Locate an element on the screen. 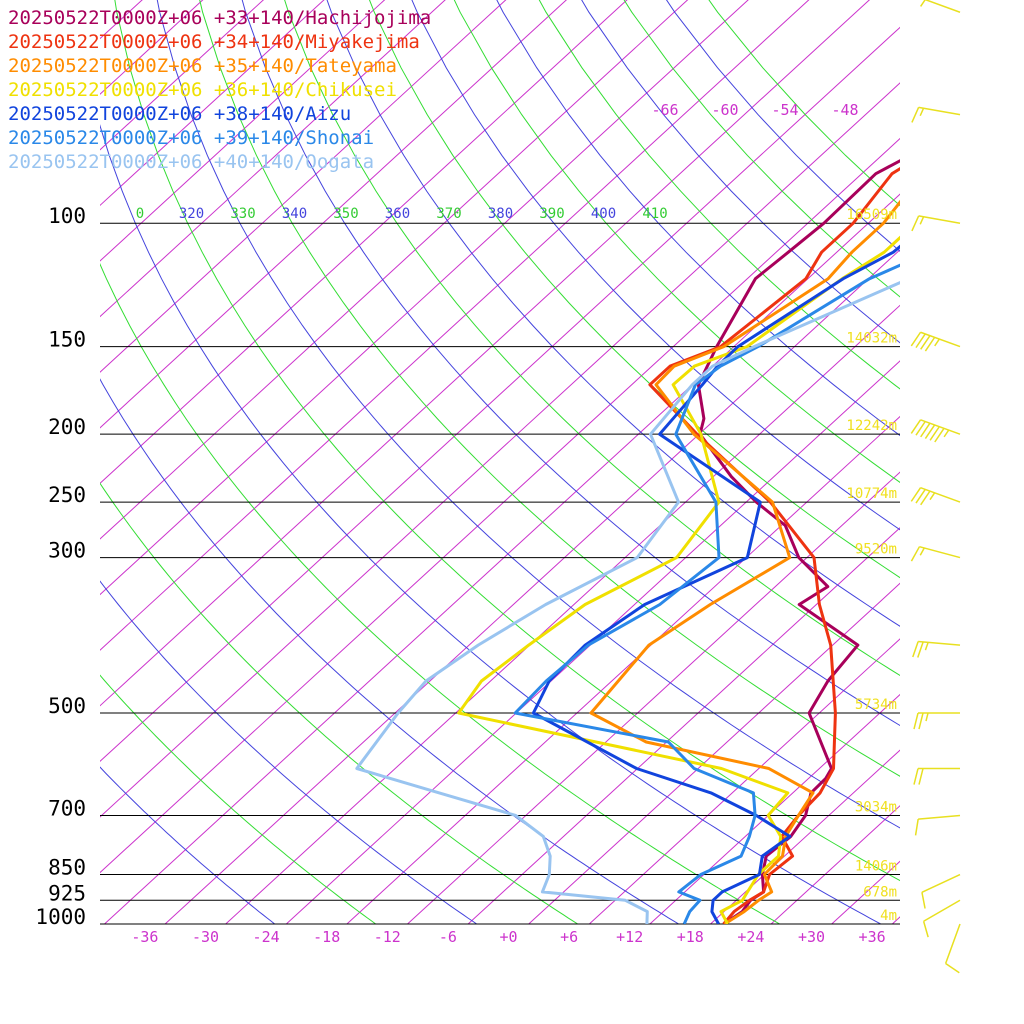  theta-label: 390 is located at coordinates (551, 214).